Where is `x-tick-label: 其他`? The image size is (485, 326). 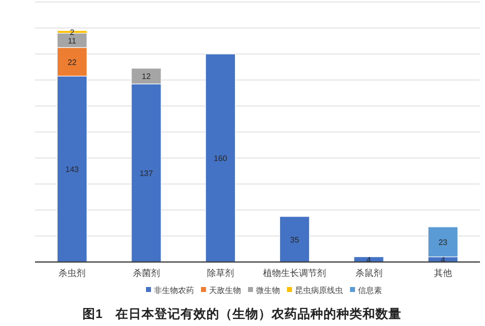
x-tick-label: 其他 is located at coordinates (443, 273).